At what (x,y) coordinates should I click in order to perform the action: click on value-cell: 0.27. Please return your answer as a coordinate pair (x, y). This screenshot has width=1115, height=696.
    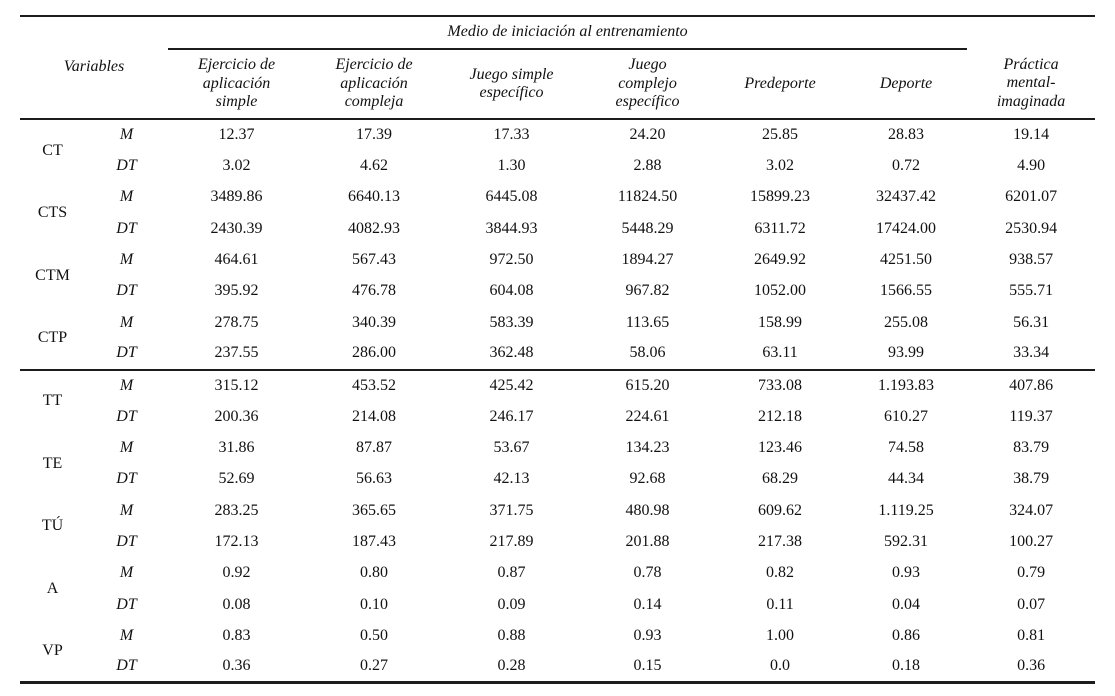
    Looking at the image, I should click on (374, 666).